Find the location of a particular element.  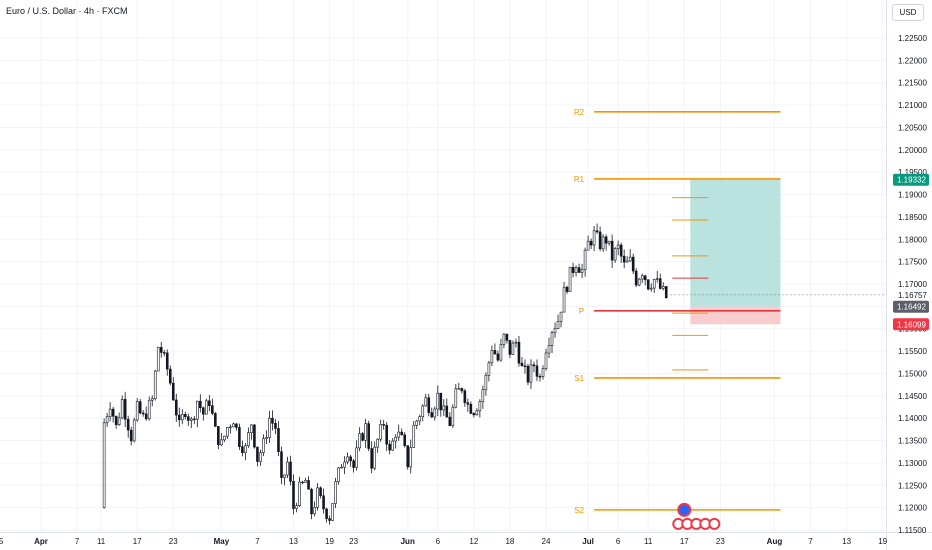

y-tick-label: 1.14000 is located at coordinates (912, 418).